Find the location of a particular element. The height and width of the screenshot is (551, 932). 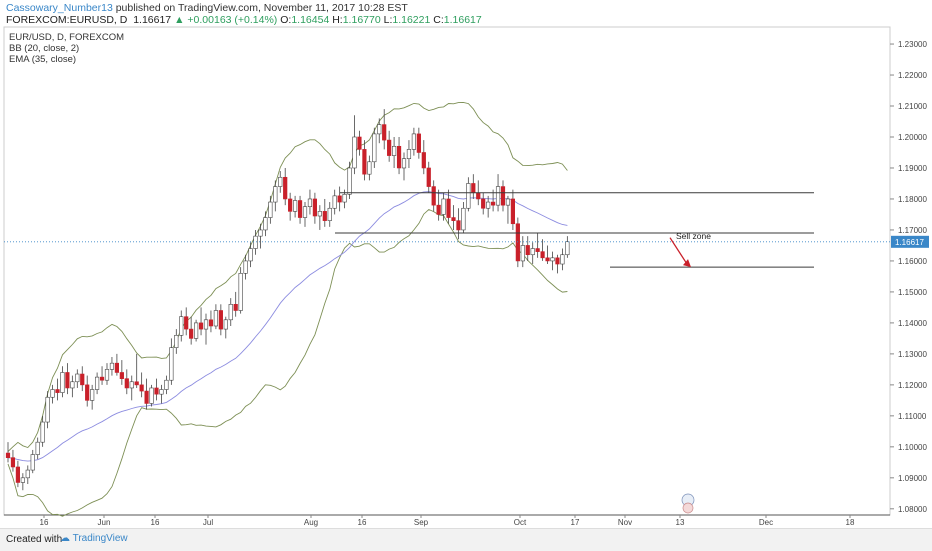

indicator-ema: EMA (35, close) is located at coordinates (43, 59).